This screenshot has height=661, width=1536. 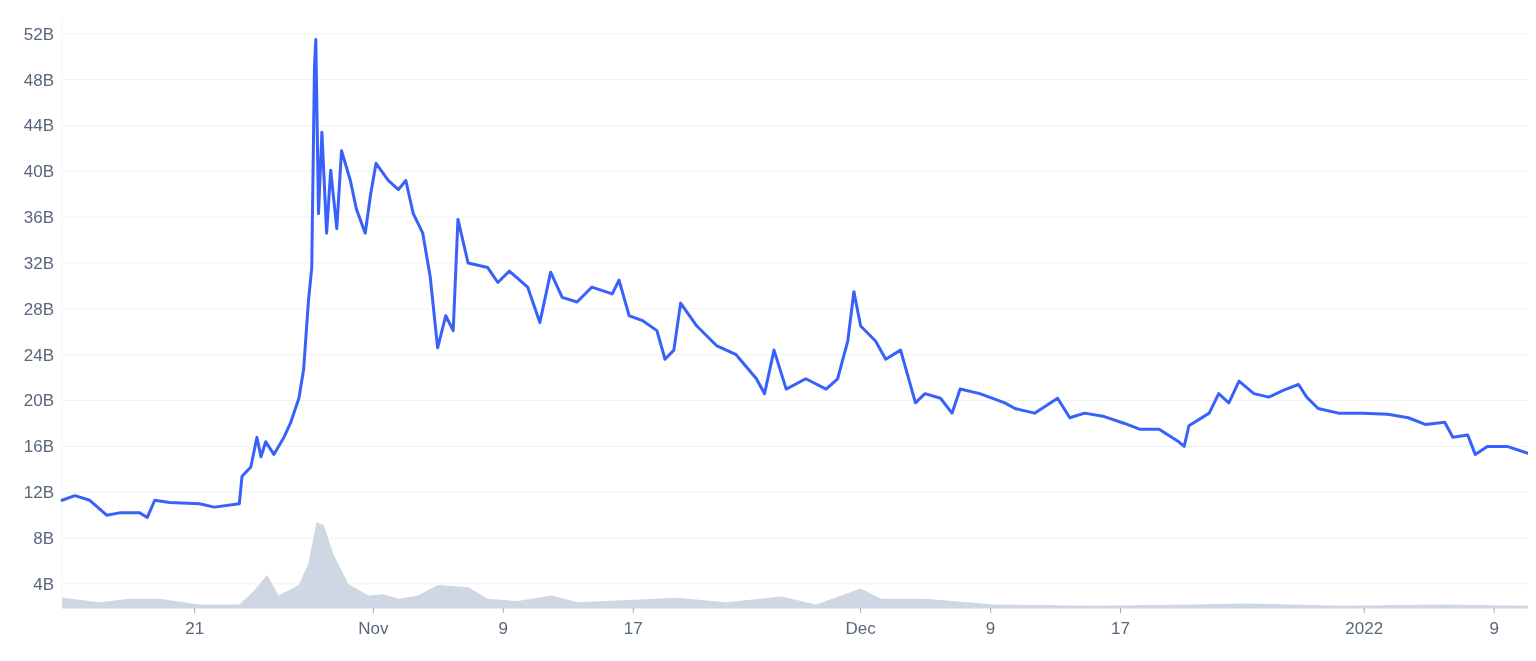 What do you see at coordinates (38, 493) in the screenshot?
I see `y-tick-label: 12B` at bounding box center [38, 493].